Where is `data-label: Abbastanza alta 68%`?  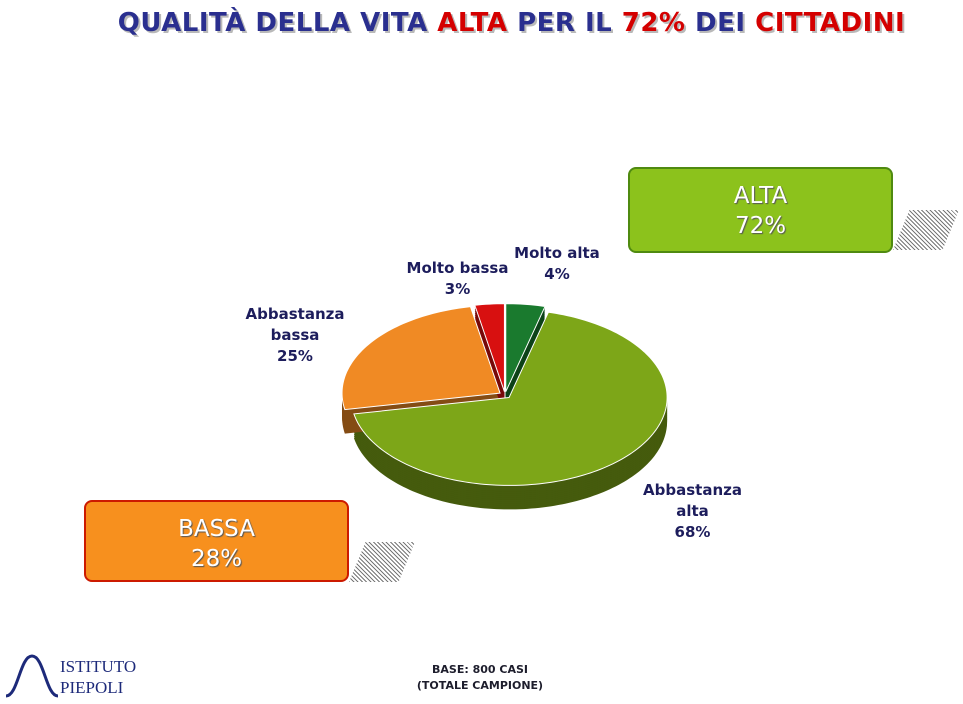 data-label: Abbastanza alta 68% is located at coordinates (692, 511).